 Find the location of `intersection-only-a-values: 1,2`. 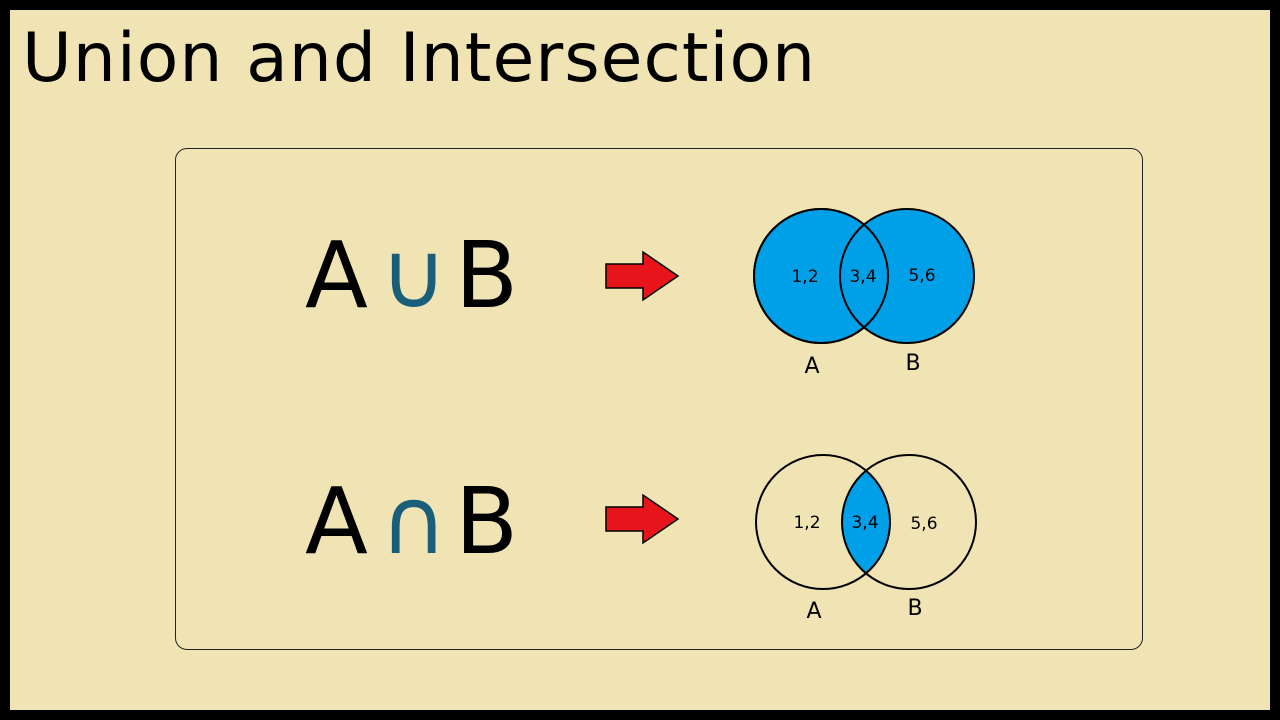

intersection-only-a-values: 1,2 is located at coordinates (806, 523).